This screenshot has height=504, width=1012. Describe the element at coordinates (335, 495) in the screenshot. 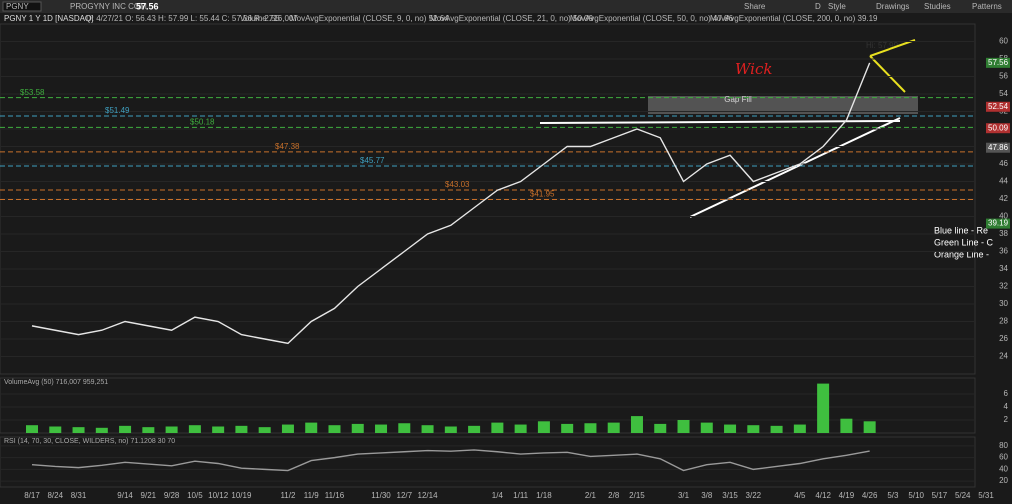

I see `x-tick-label: 11/16` at that location.